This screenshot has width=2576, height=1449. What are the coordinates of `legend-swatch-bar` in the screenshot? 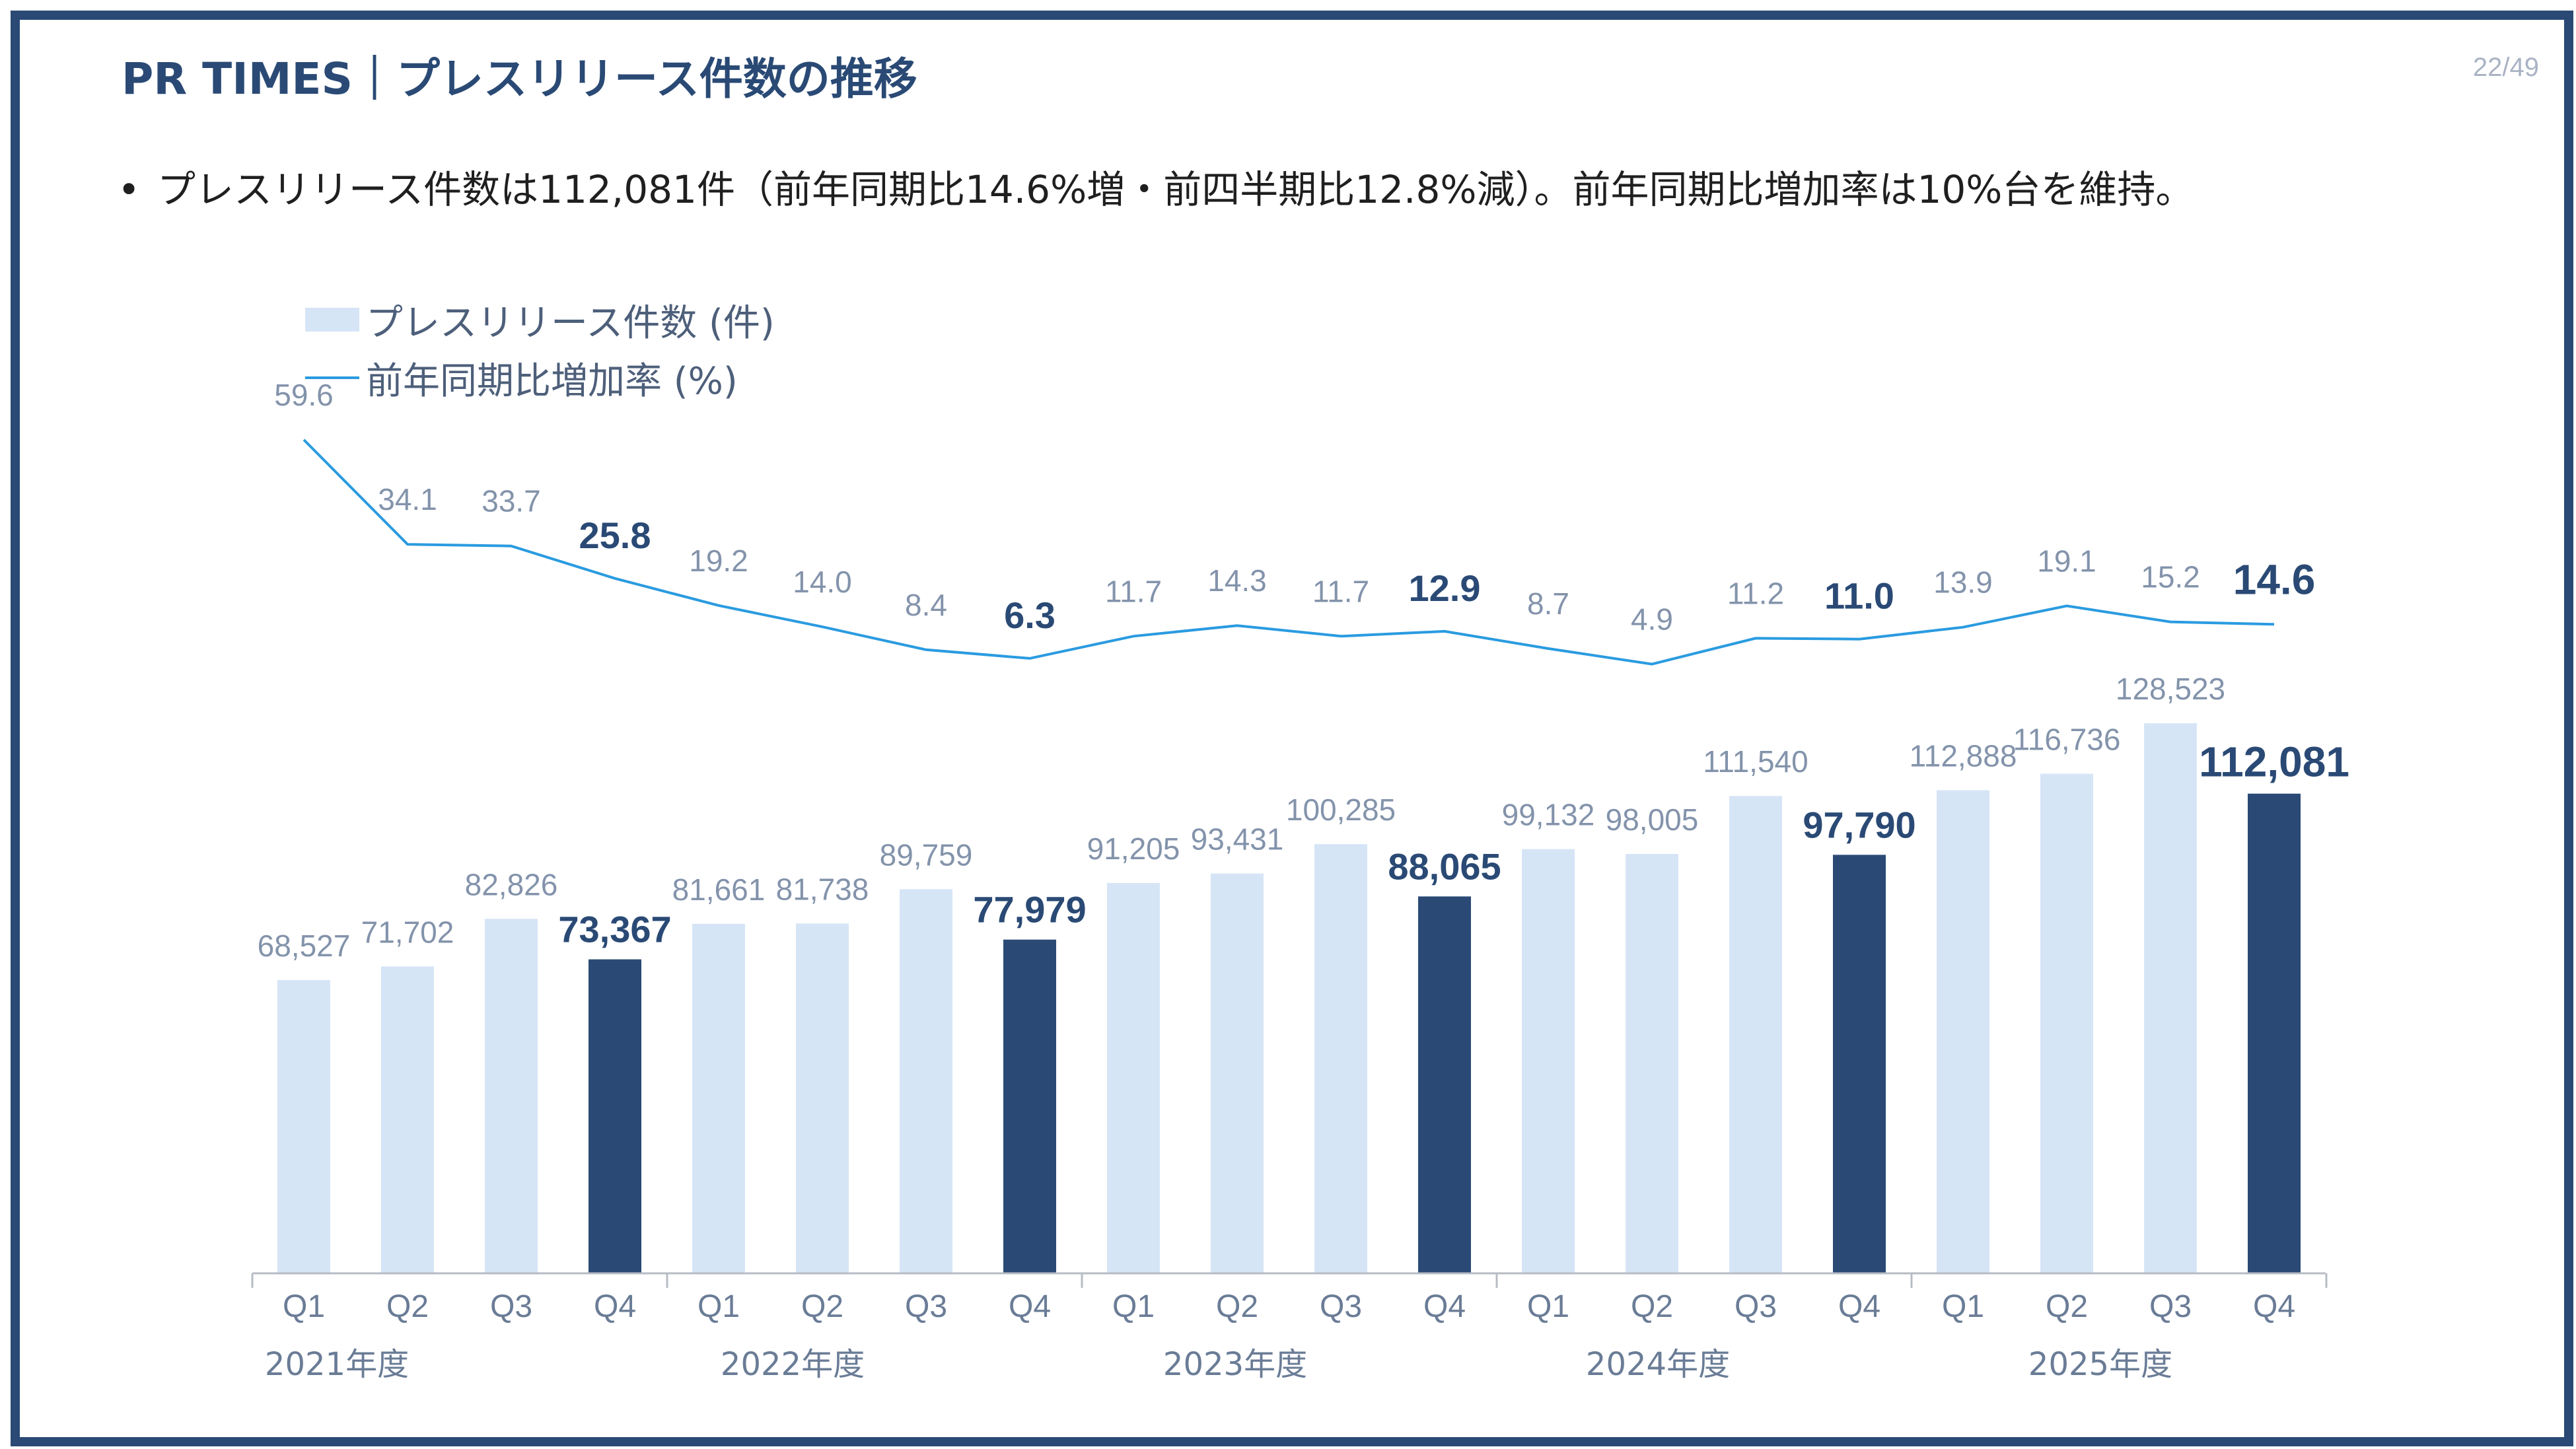 It's located at (332, 320).